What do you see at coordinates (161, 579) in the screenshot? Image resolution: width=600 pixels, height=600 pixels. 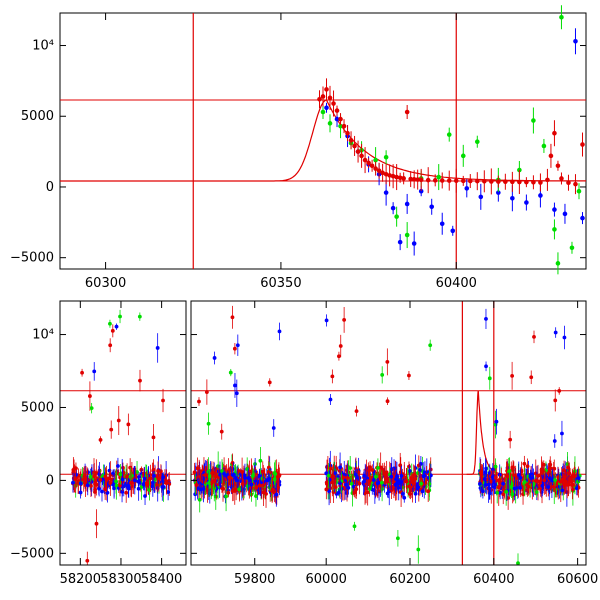 I see `x-tick-label: 58400` at bounding box center [161, 579].